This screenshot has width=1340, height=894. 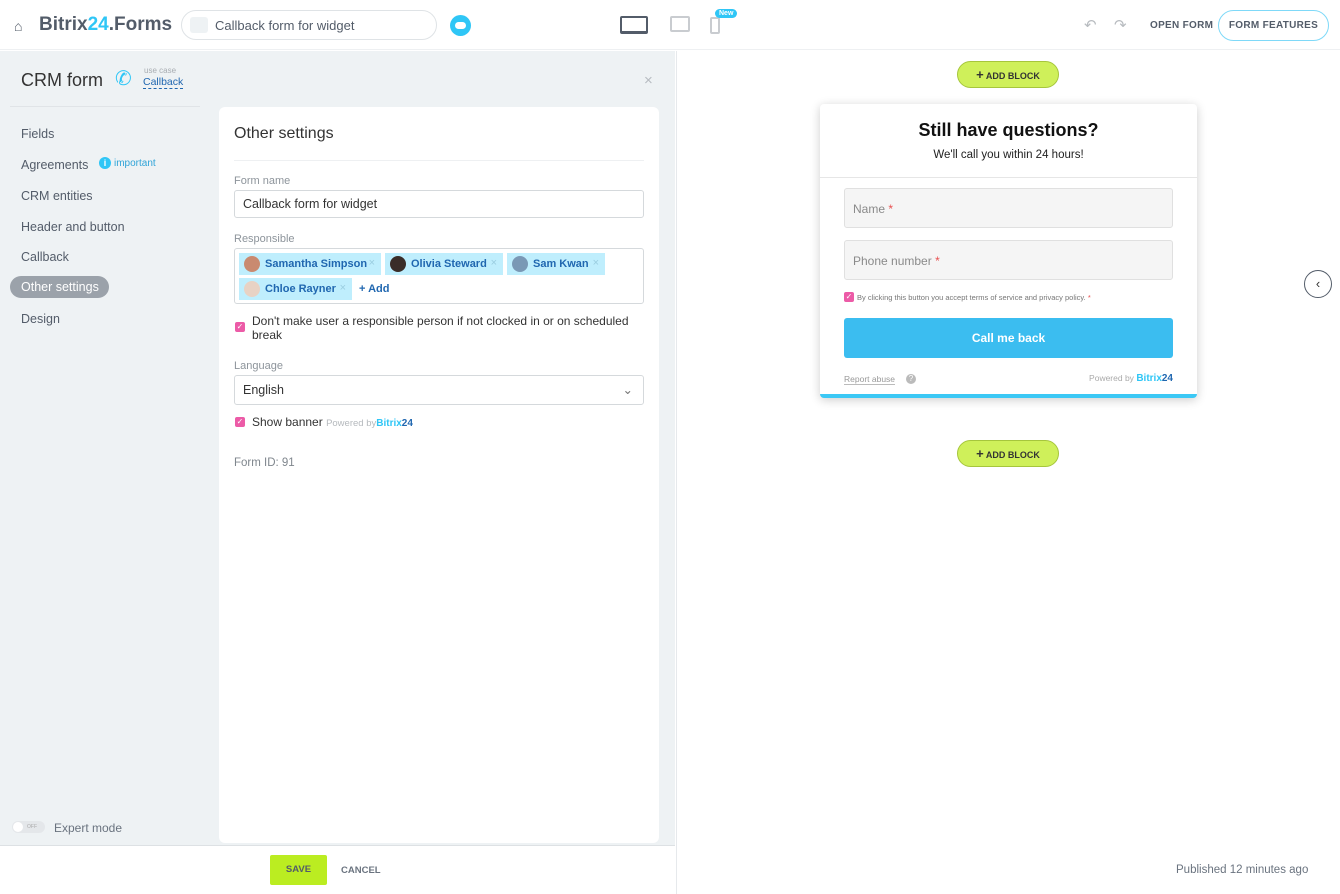 What do you see at coordinates (648, 80) in the screenshot?
I see `close-icon: ×` at bounding box center [648, 80].